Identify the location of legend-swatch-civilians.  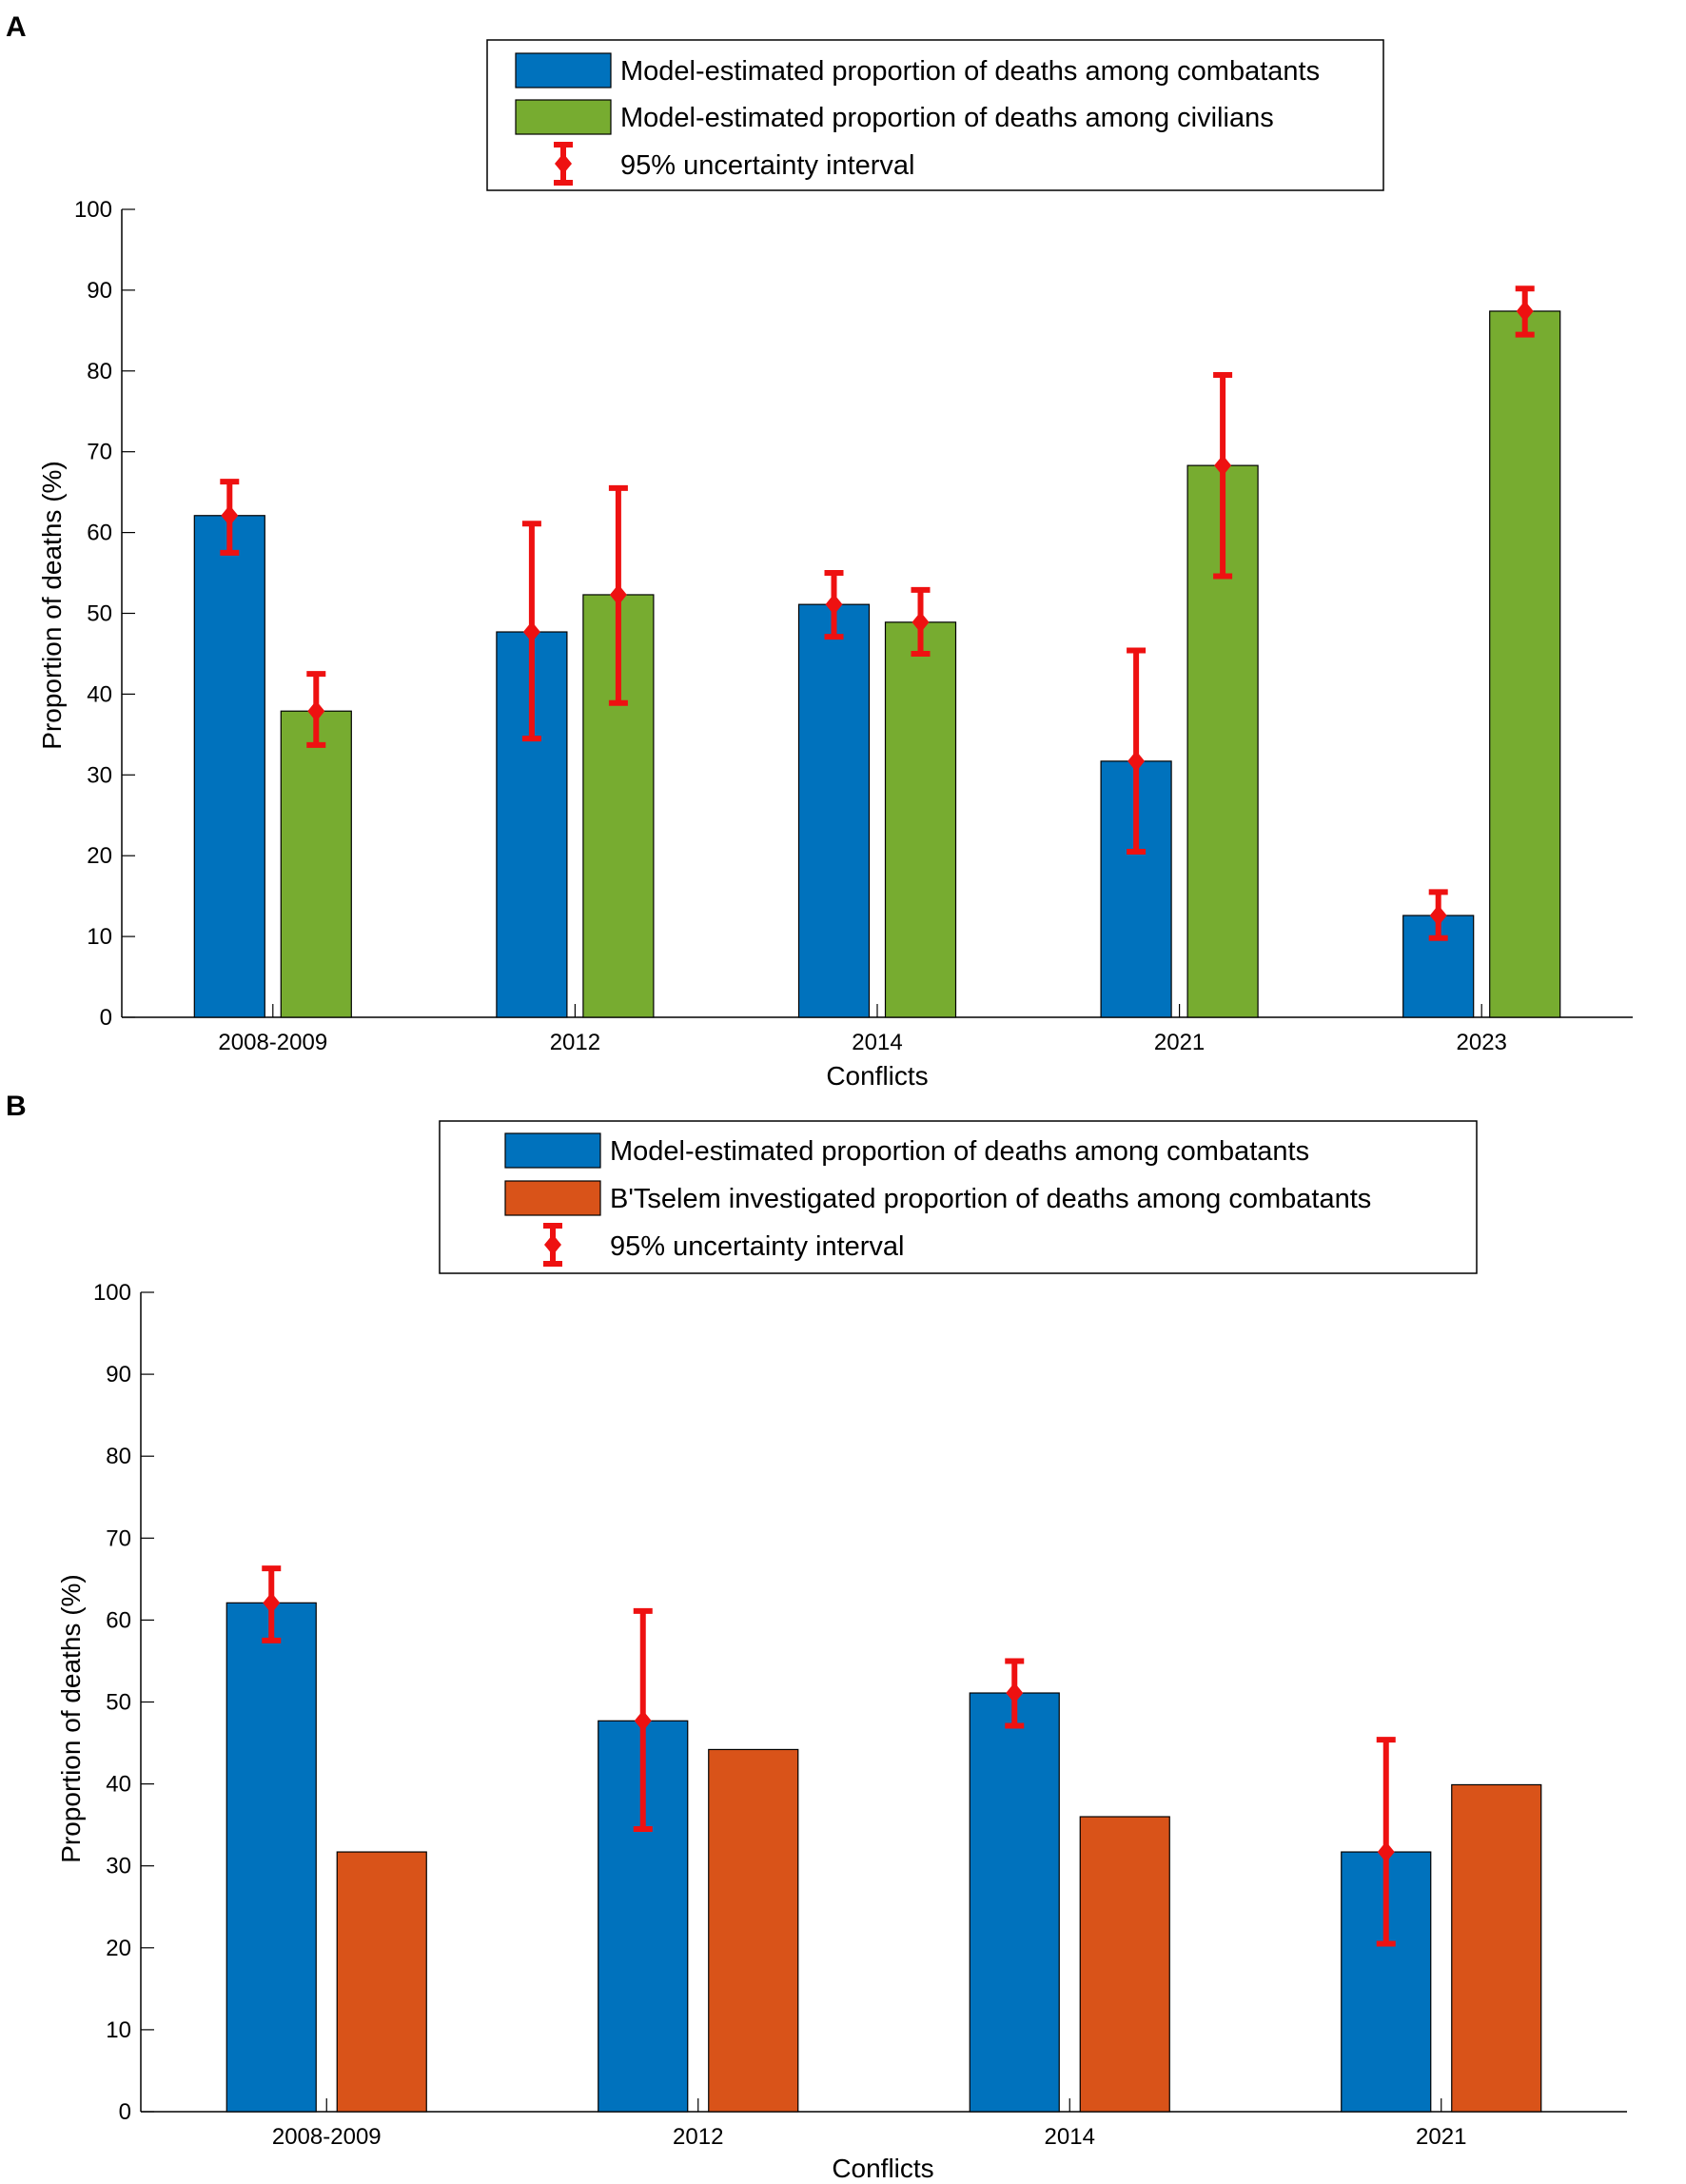
(563, 117).